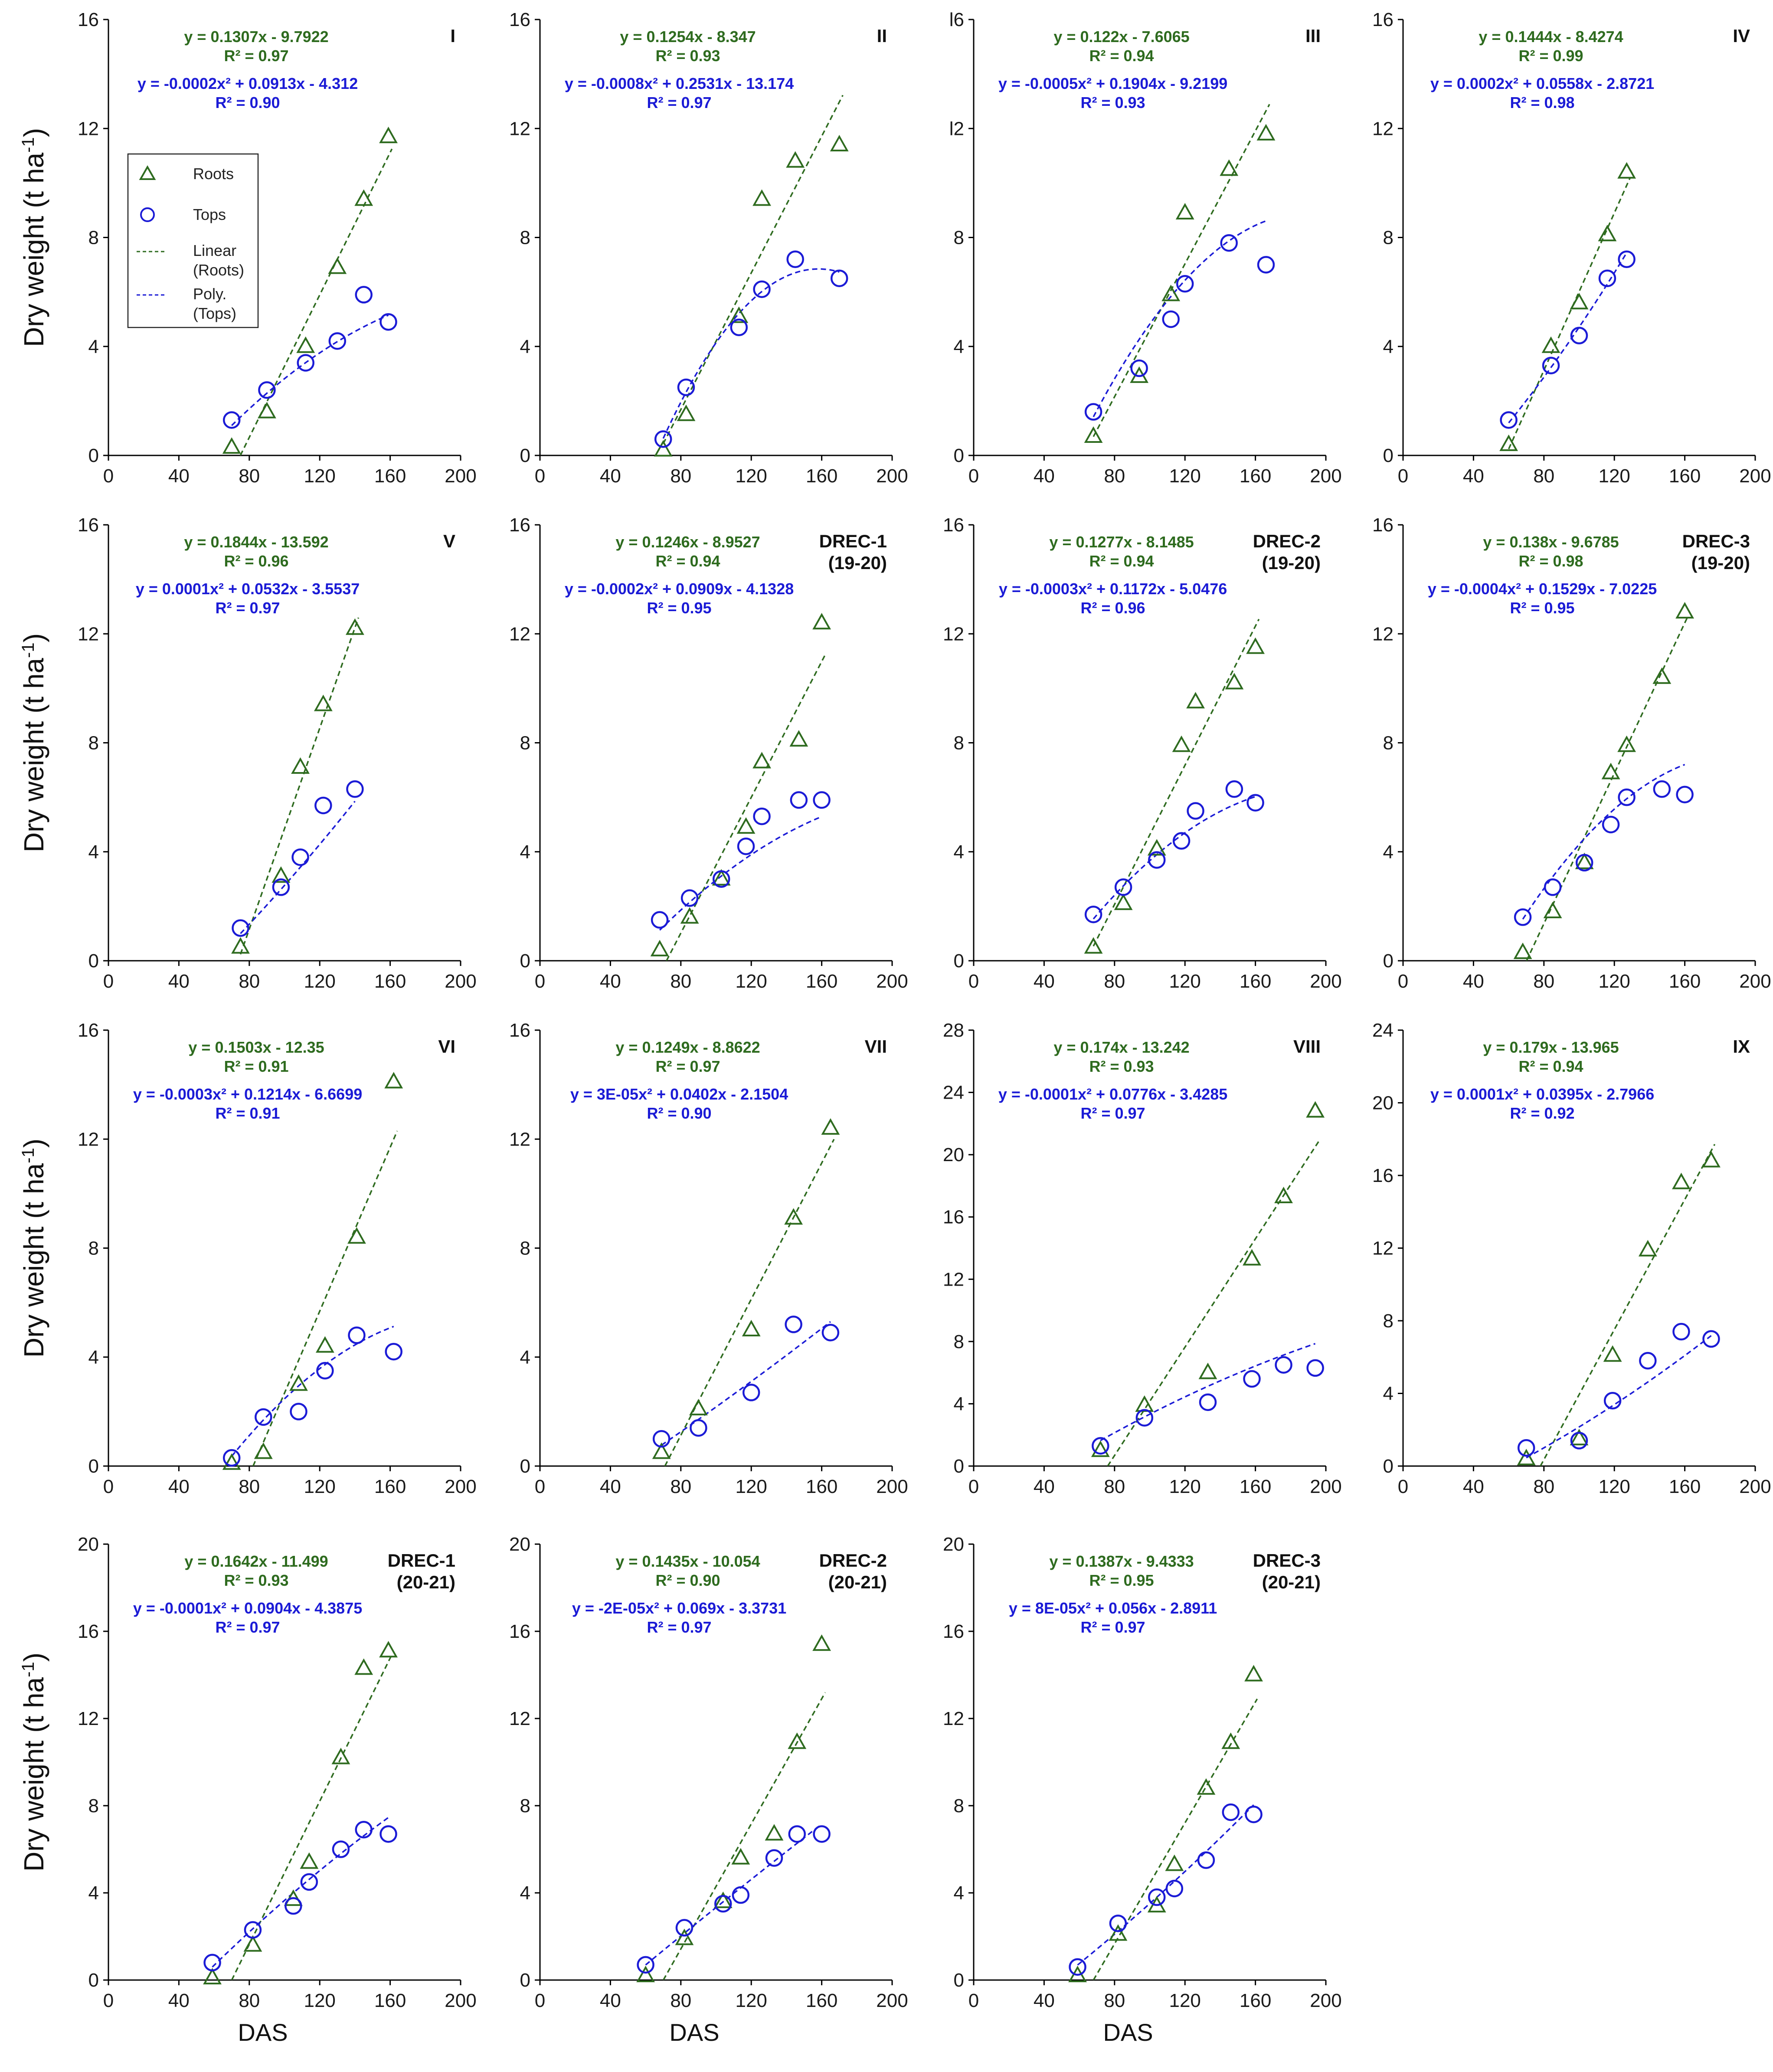 This screenshot has width=1773, height=2072. I want to click on legend-poly-label: Poly., so click(209, 294).